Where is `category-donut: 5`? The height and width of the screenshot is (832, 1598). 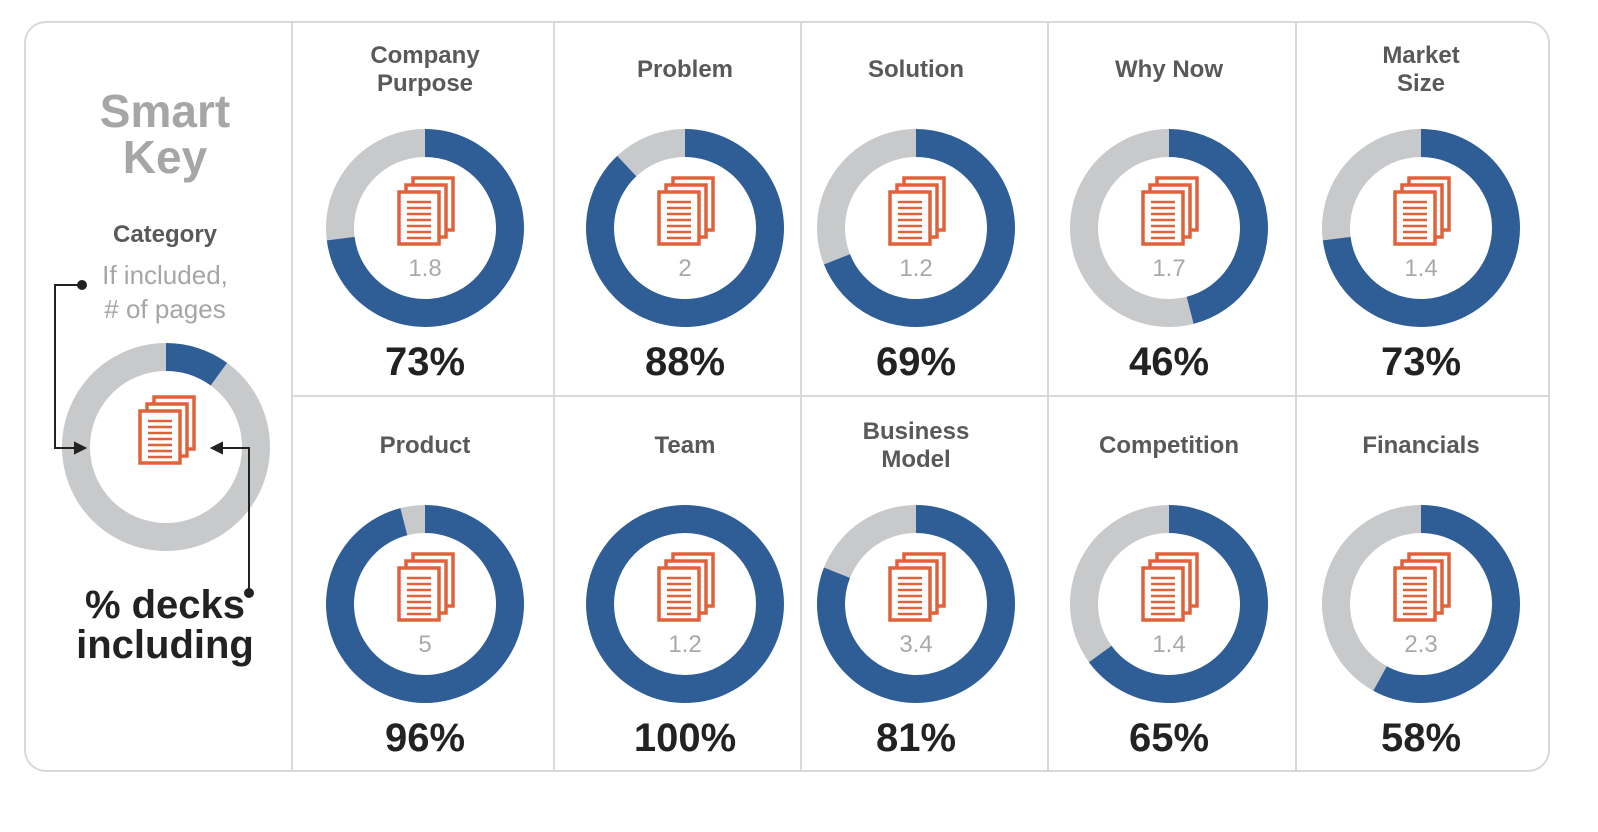
category-donut: 5 is located at coordinates (425, 604).